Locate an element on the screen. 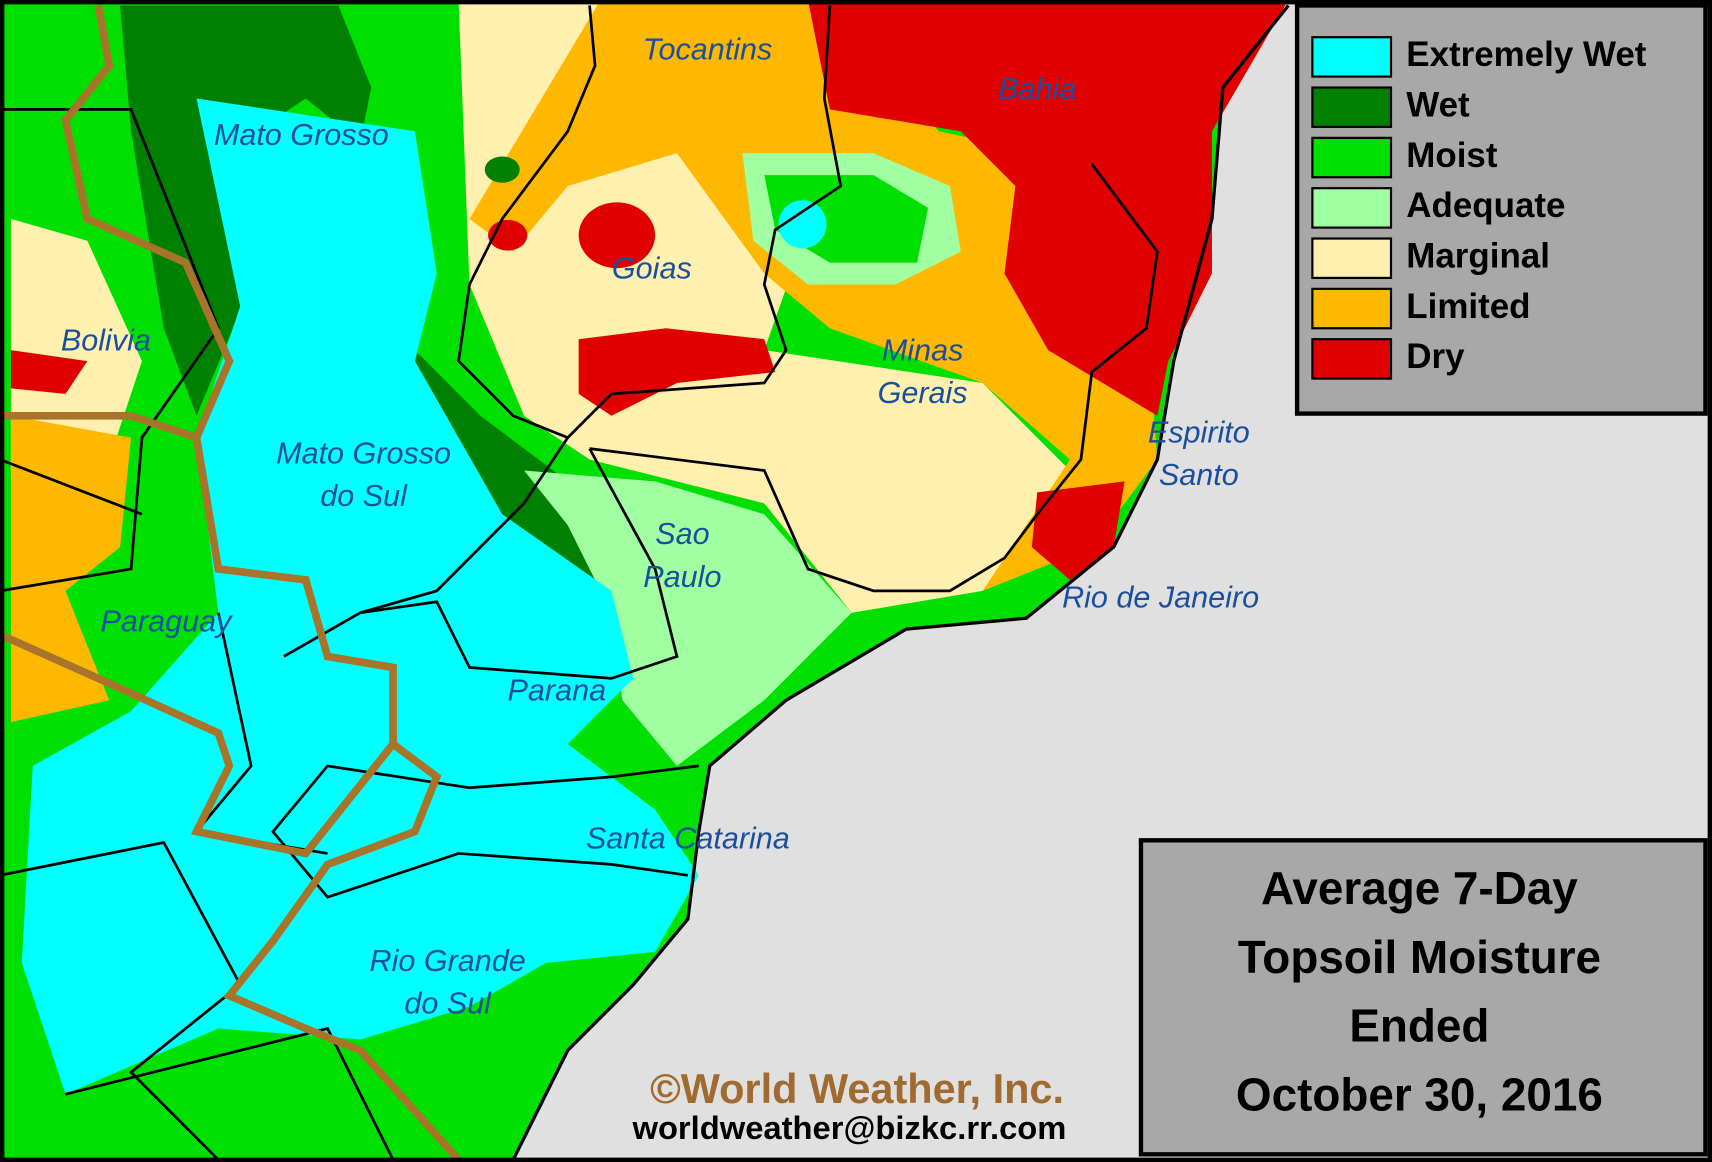 The height and width of the screenshot is (1162, 1712). region-label: Paraguay is located at coordinates (167, 622).